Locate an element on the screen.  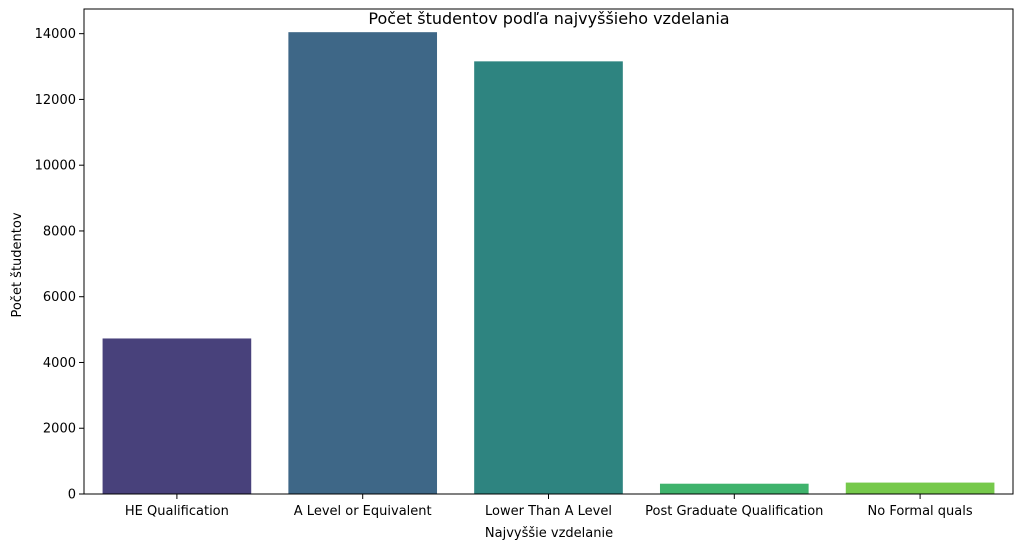
y-tick-label: 0 is located at coordinates (72, 495).